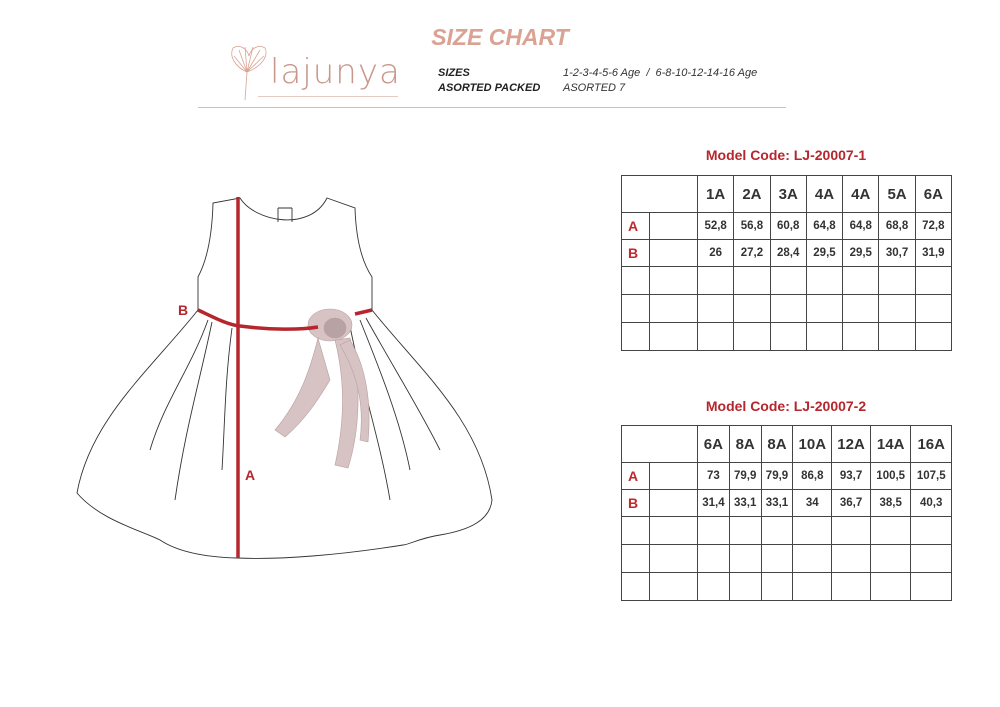 This screenshot has height=707, width=1000. I want to click on table-row: A 73 79,9 79,9 86,8 93,7 100,5 107,5, so click(786, 476).